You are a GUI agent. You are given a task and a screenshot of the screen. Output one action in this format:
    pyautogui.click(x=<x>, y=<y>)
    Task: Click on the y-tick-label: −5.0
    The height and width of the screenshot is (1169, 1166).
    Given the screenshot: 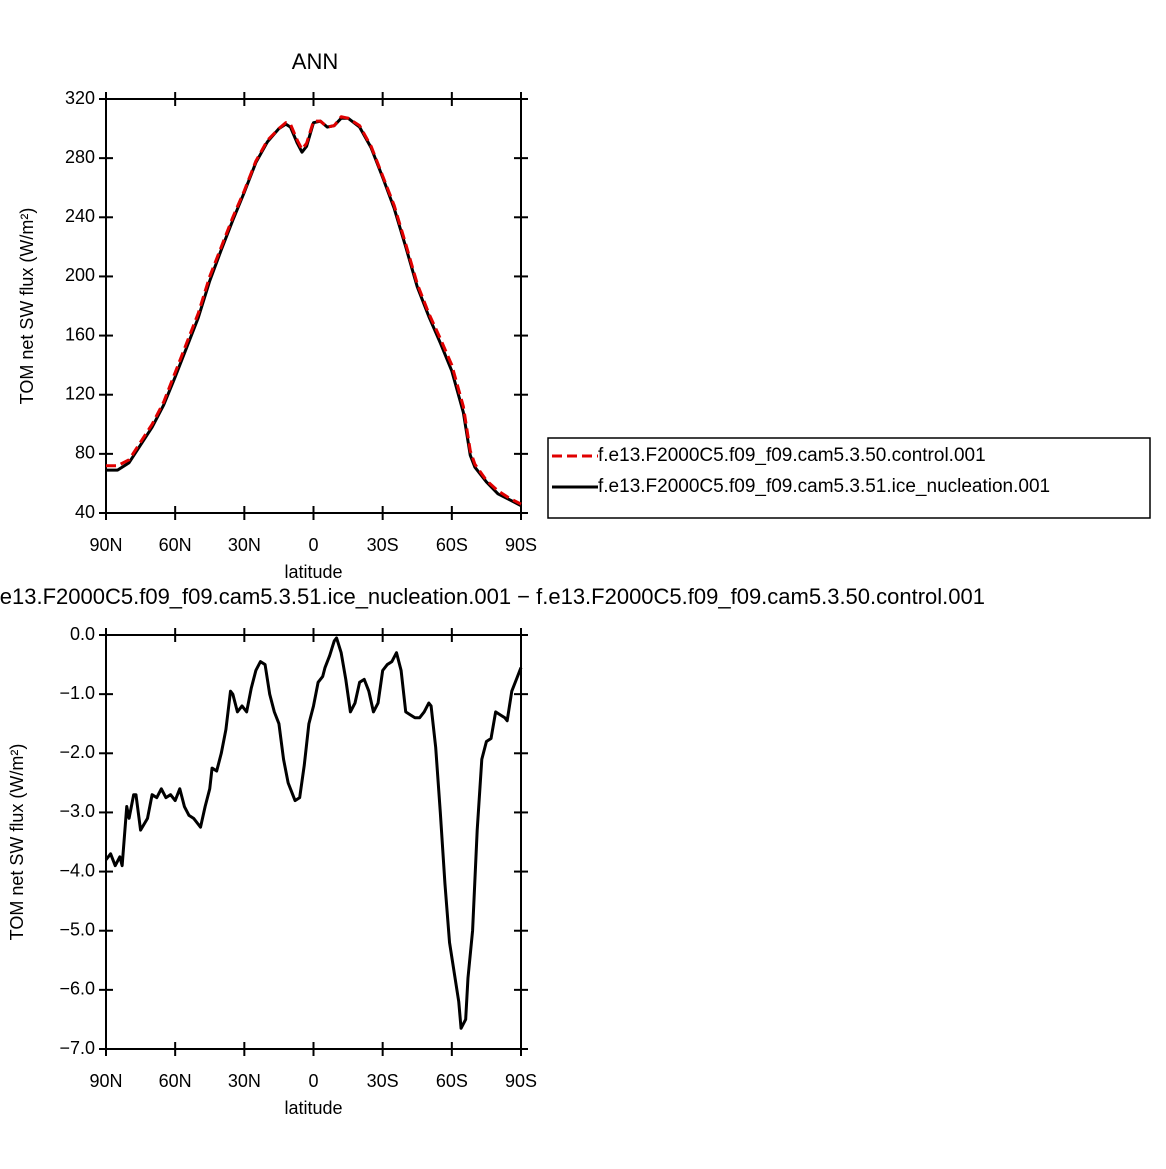 What is the action you would take?
    pyautogui.click(x=77, y=929)
    